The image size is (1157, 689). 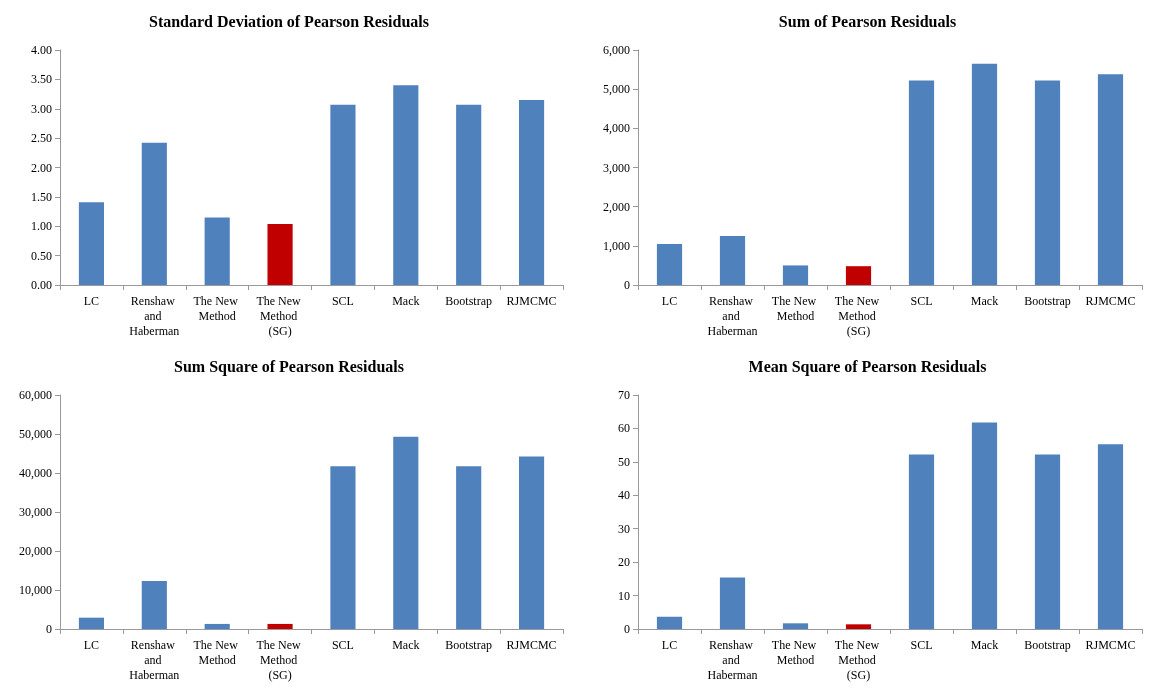 I want to click on y-tick-label: 60,000, so click(x=35, y=395).